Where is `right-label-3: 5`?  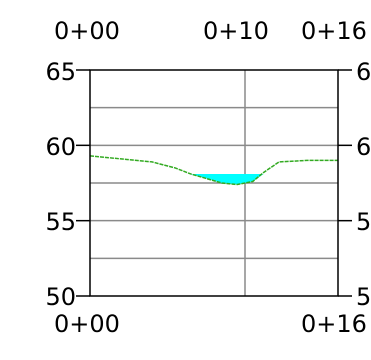
right-label-3: 5 is located at coordinates (363, 297).